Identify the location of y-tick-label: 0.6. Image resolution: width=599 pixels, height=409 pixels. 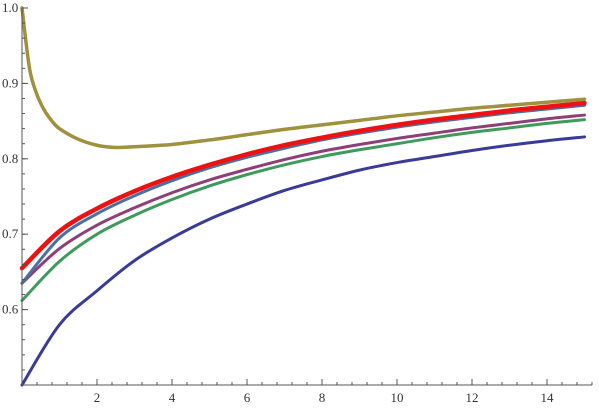
(10, 309).